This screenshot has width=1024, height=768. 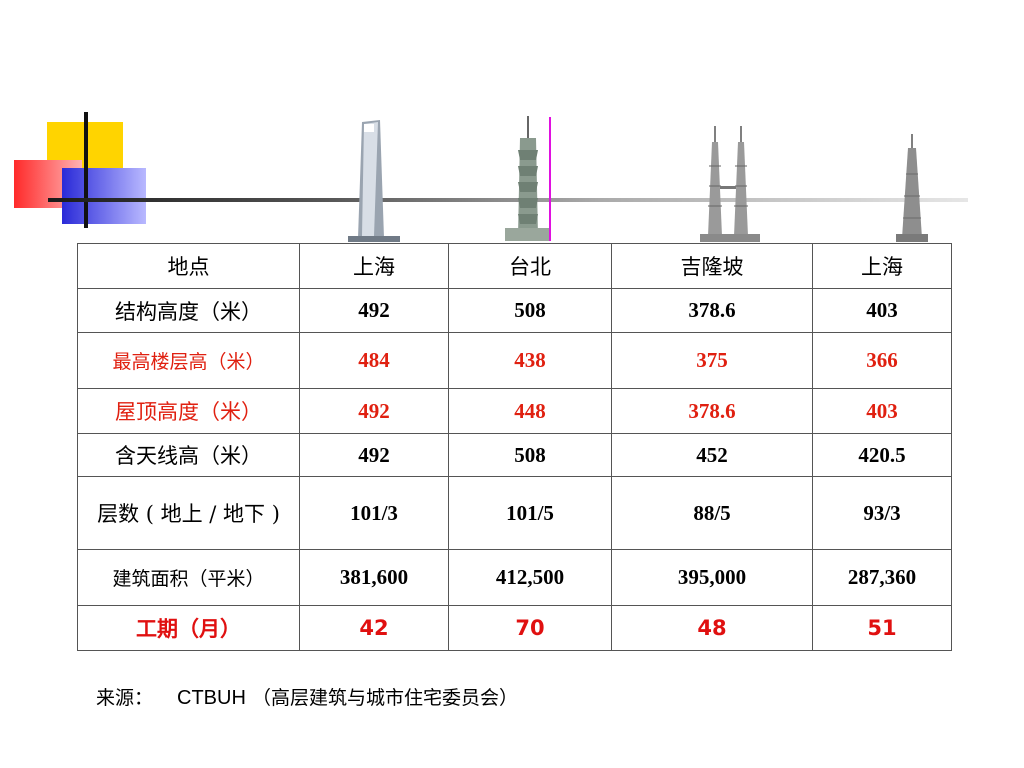 What do you see at coordinates (530, 577) in the screenshot?
I see `table-cell: 412,500` at bounding box center [530, 577].